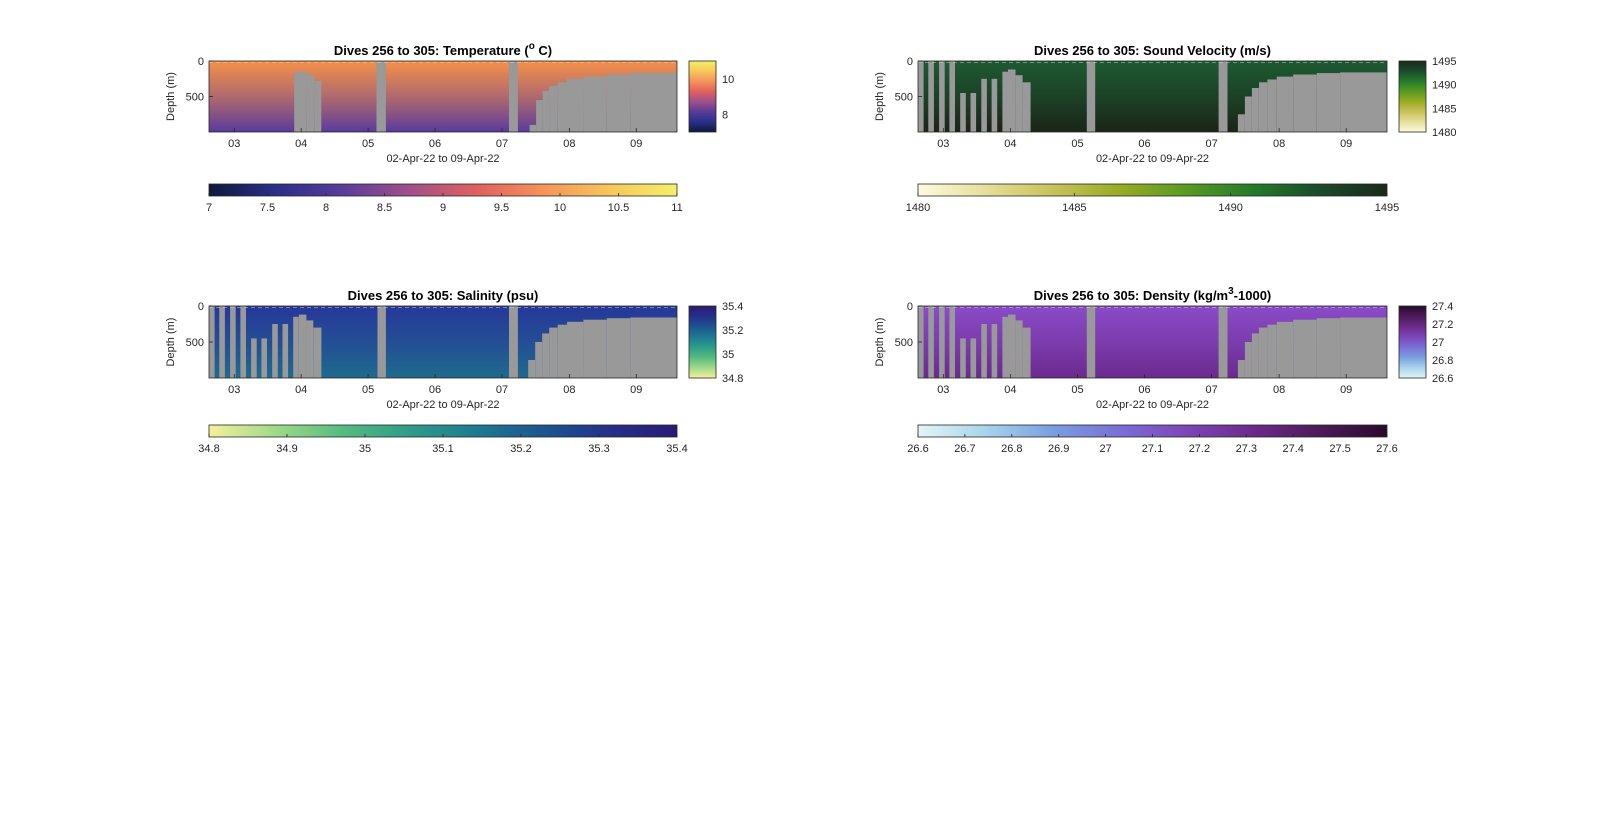 This screenshot has height=815, width=1600. What do you see at coordinates (1199, 449) in the screenshot?
I see `bottom-colorbar-tick: 27.2` at bounding box center [1199, 449].